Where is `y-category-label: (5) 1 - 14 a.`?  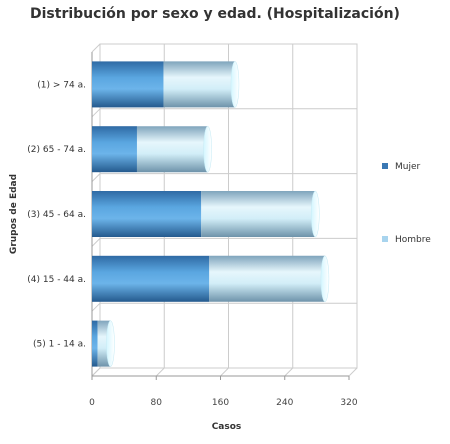 y-category-label: (5) 1 - 14 a. is located at coordinates (59, 345).